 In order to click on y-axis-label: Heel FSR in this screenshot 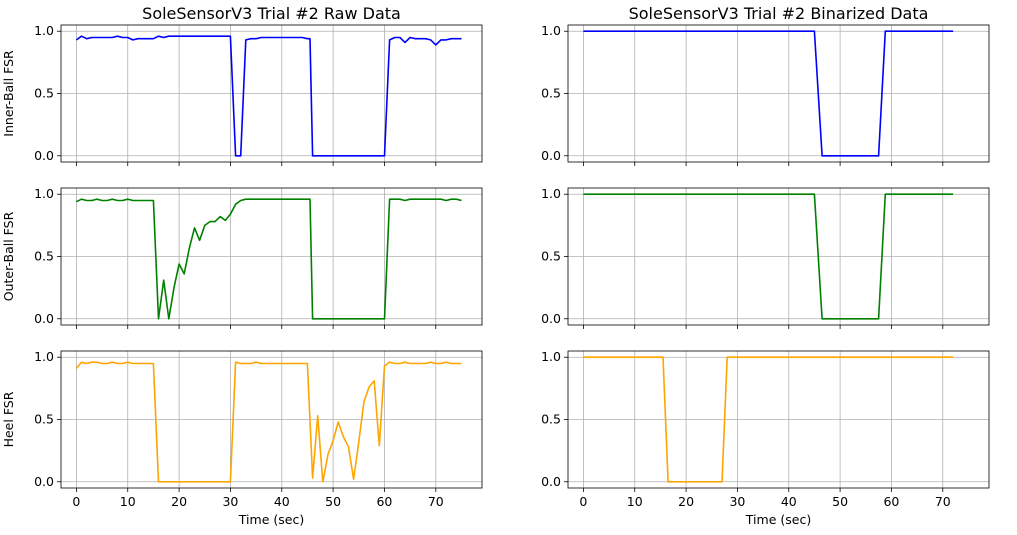, I will do `click(8, 419)`.